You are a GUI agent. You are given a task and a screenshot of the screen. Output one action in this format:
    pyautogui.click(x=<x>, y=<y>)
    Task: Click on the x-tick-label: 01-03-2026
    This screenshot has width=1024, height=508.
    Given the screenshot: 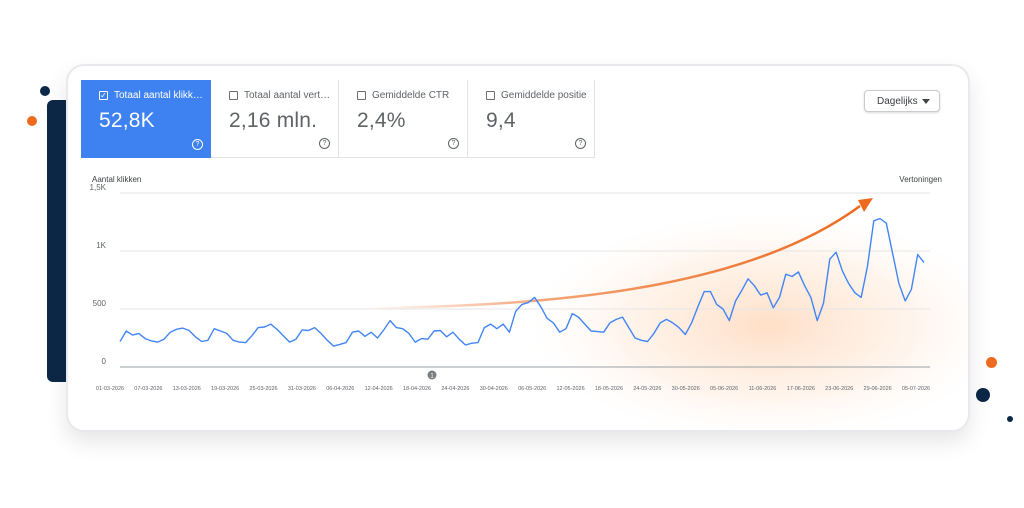 What is the action you would take?
    pyautogui.click(x=110, y=389)
    